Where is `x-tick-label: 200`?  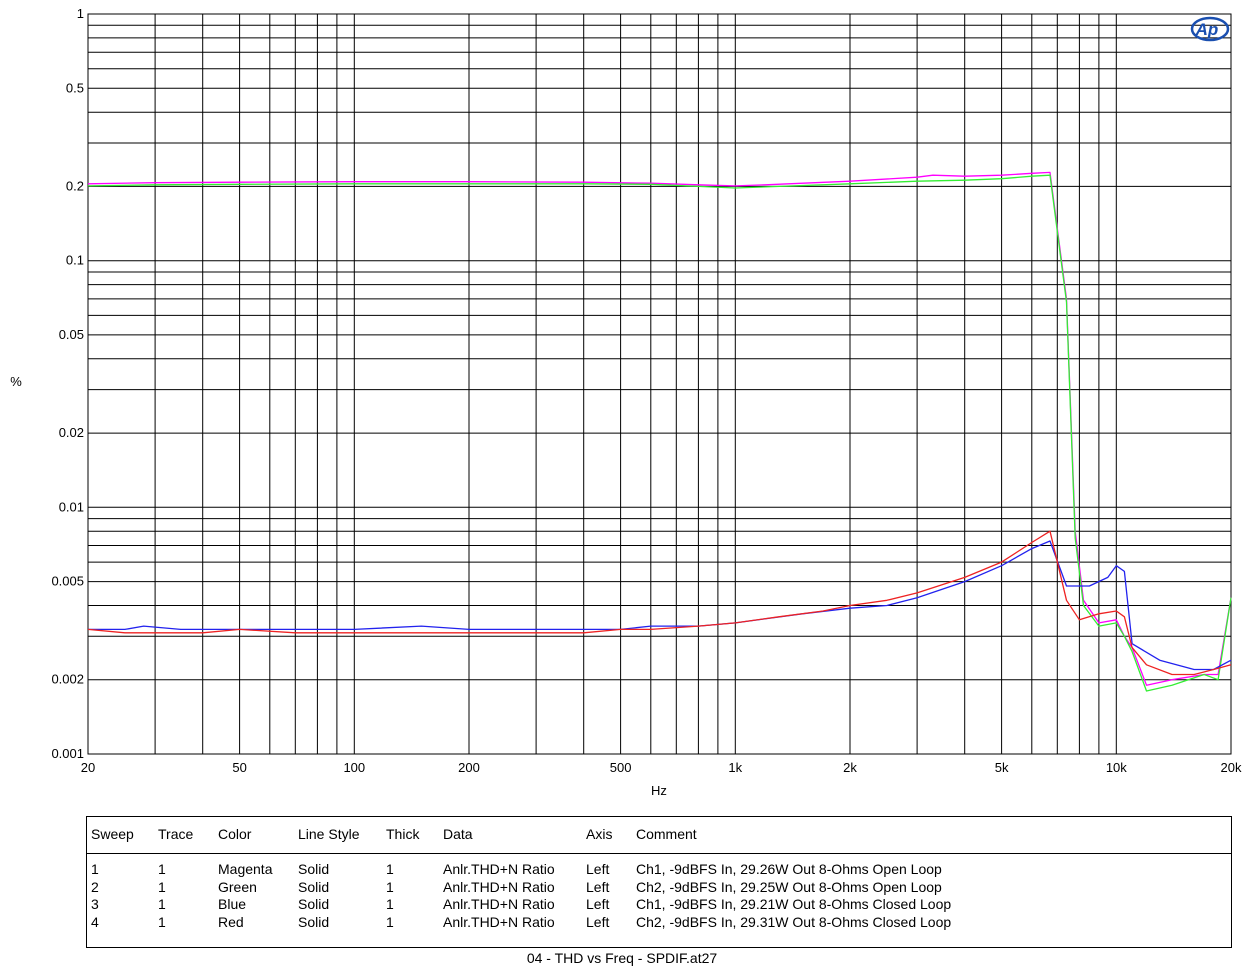 x-tick-label: 200 is located at coordinates (469, 767).